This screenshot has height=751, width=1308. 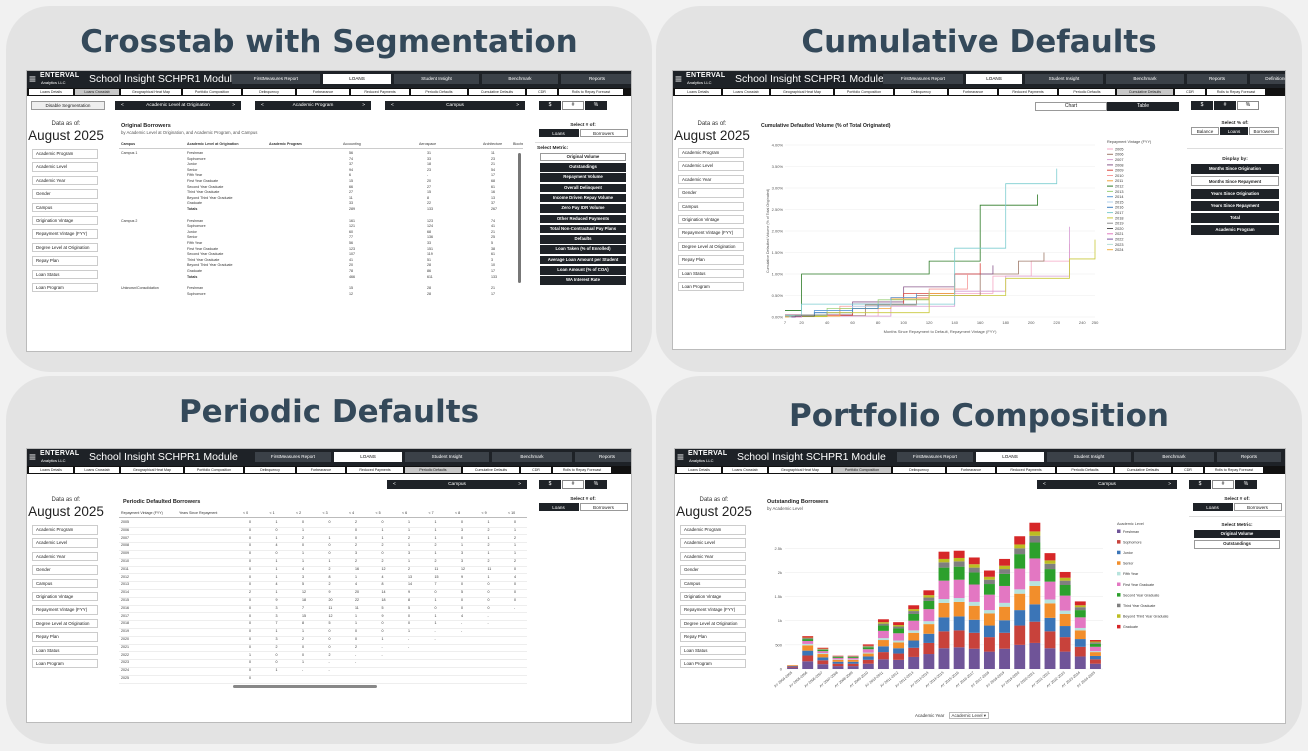 What do you see at coordinates (573, 105) in the screenshot?
I see `unit-count: #` at bounding box center [573, 105].